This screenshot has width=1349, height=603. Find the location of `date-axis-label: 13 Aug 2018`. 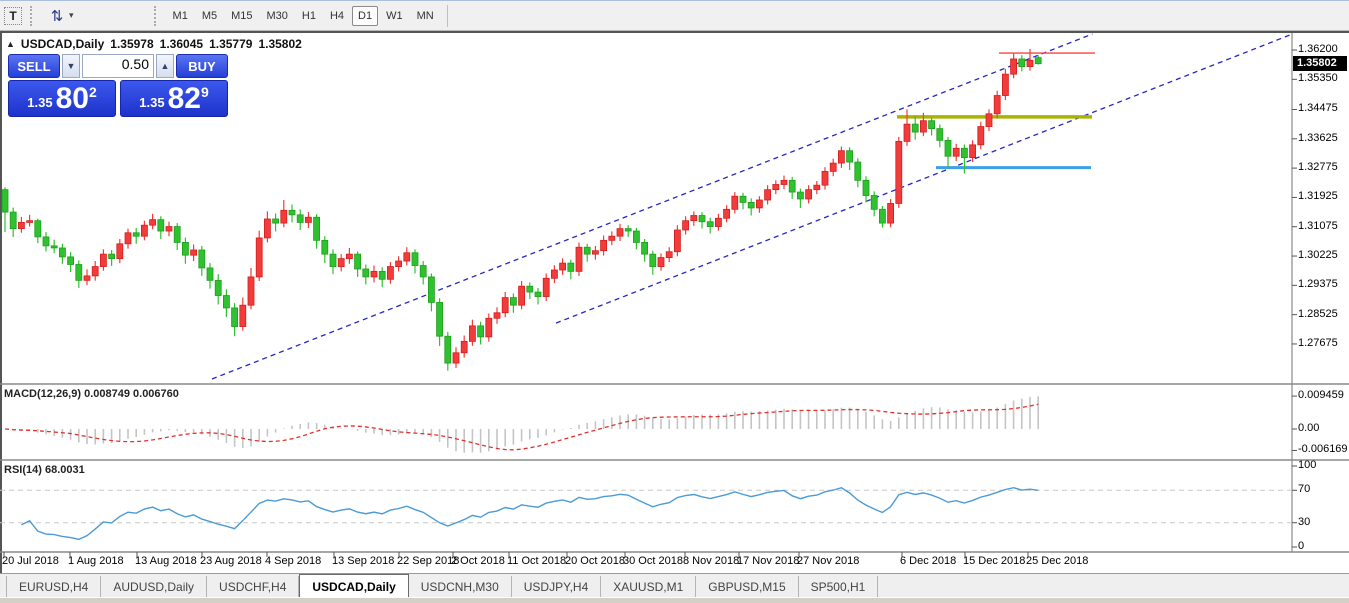

date-axis-label: 13 Aug 2018 is located at coordinates (166, 561).